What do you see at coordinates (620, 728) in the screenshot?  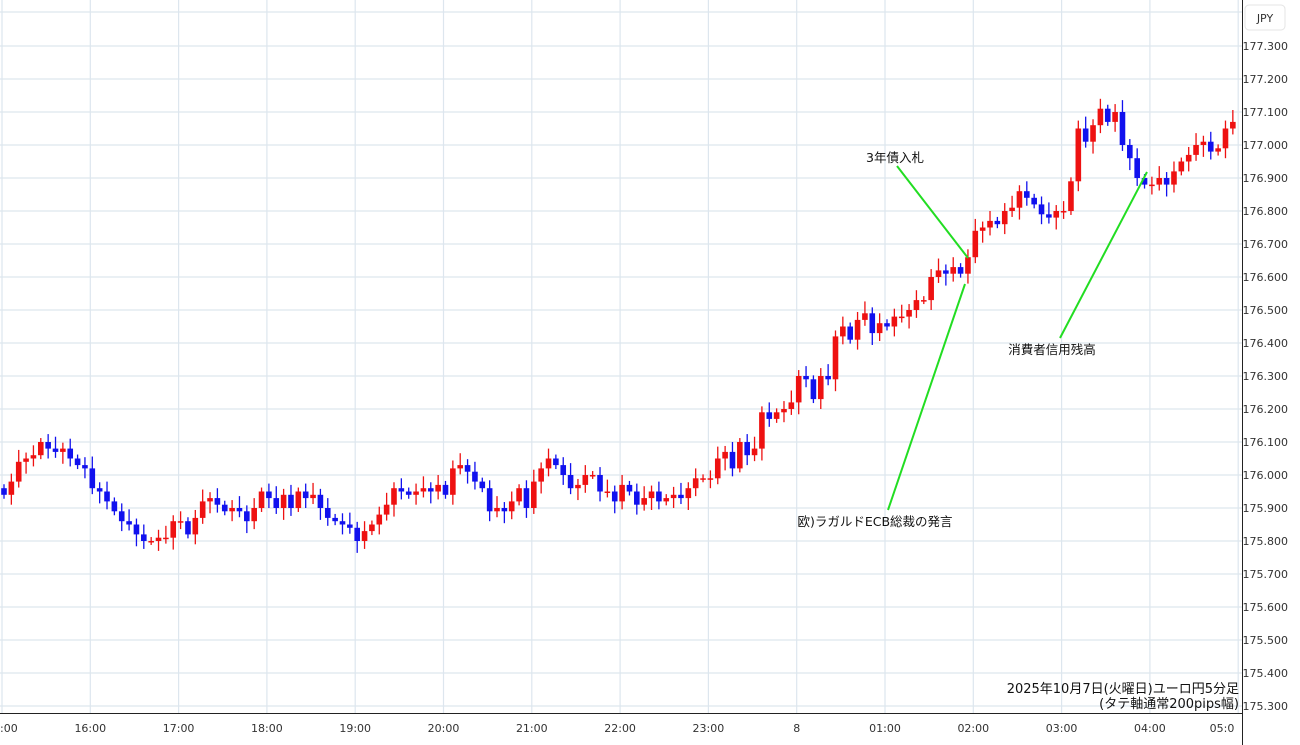 I see `x-tick-label: 22:00` at bounding box center [620, 728].